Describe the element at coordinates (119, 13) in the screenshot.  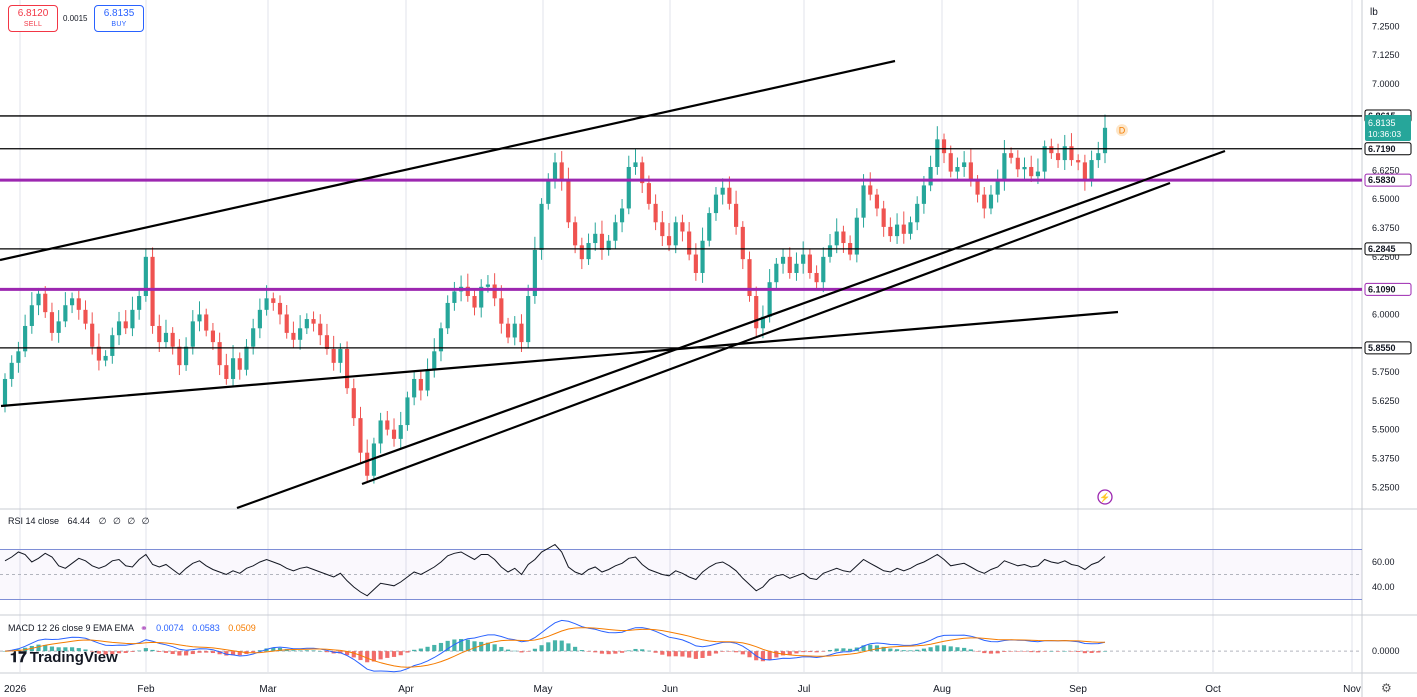
I see `buy-price: 6.8135` at that location.